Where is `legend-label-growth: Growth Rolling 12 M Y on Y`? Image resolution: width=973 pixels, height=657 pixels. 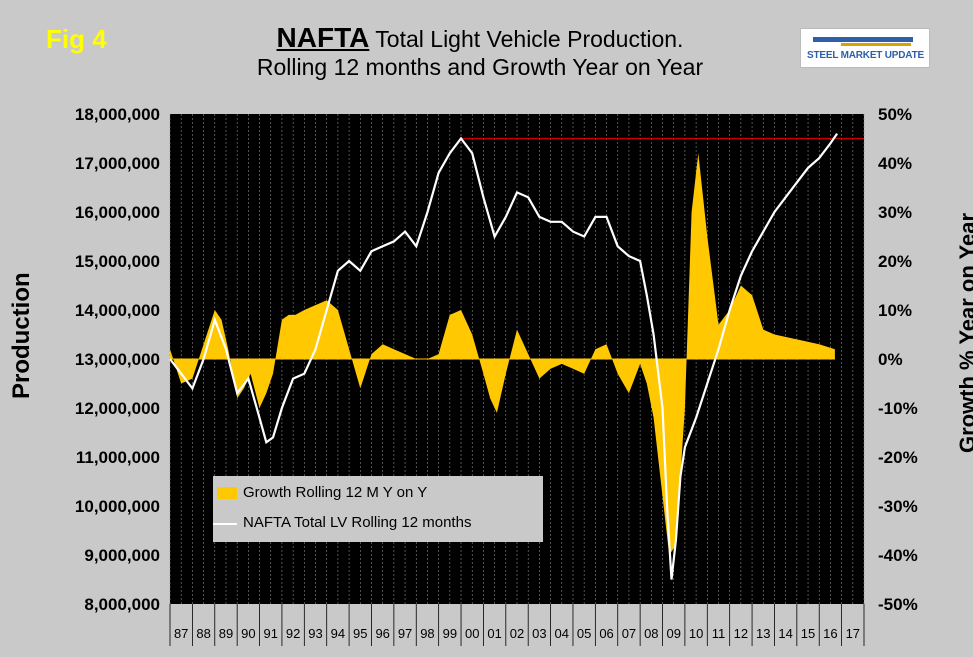
legend-label-growth: Growth Rolling 12 M Y on Y is located at coordinates (335, 492).